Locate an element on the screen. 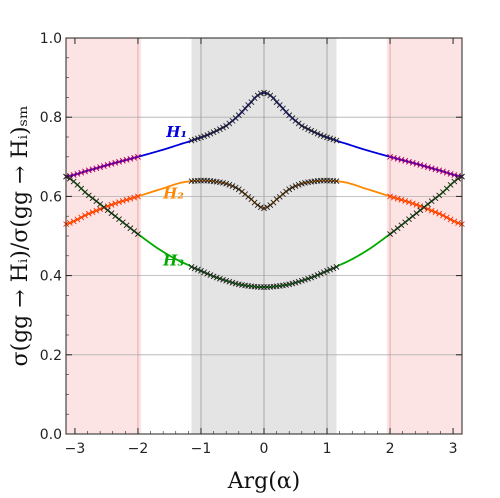 Image resolution: width=500 pixels, height=498 pixels. y-tick-label-2: 0.4 is located at coordinates (51, 277).